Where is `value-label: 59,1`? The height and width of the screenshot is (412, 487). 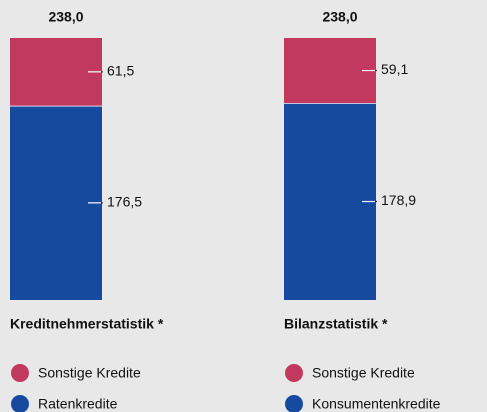 value-label: 59,1 is located at coordinates (394, 69).